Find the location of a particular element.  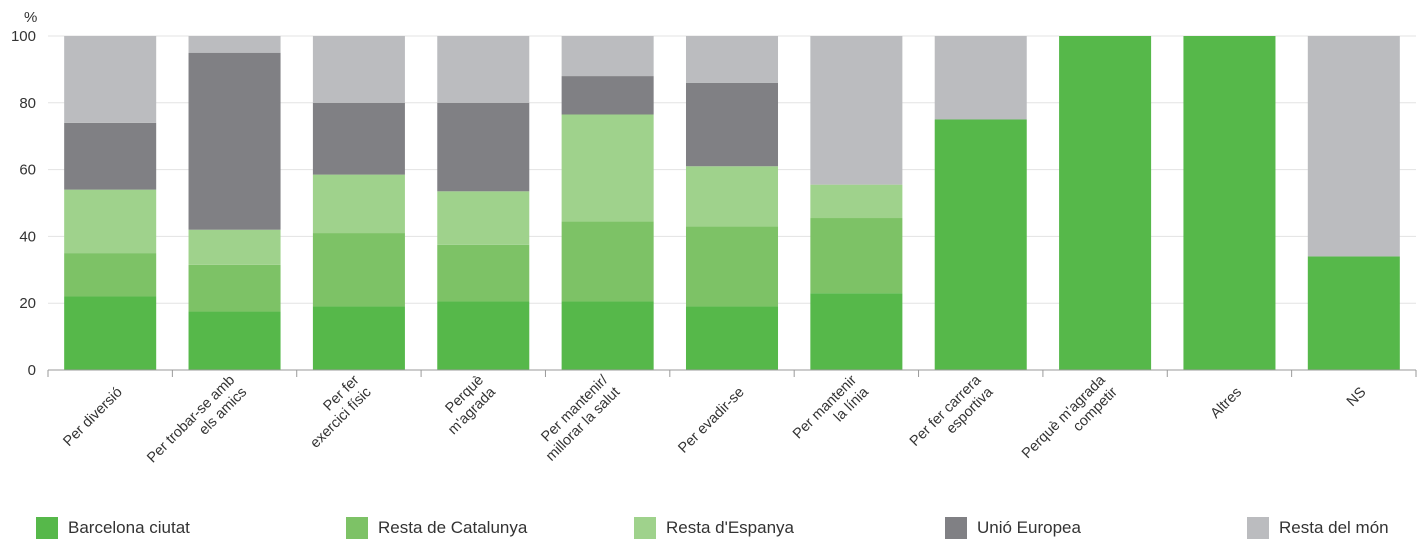

x-tick-label-line: NS is located at coordinates (1357, 397).